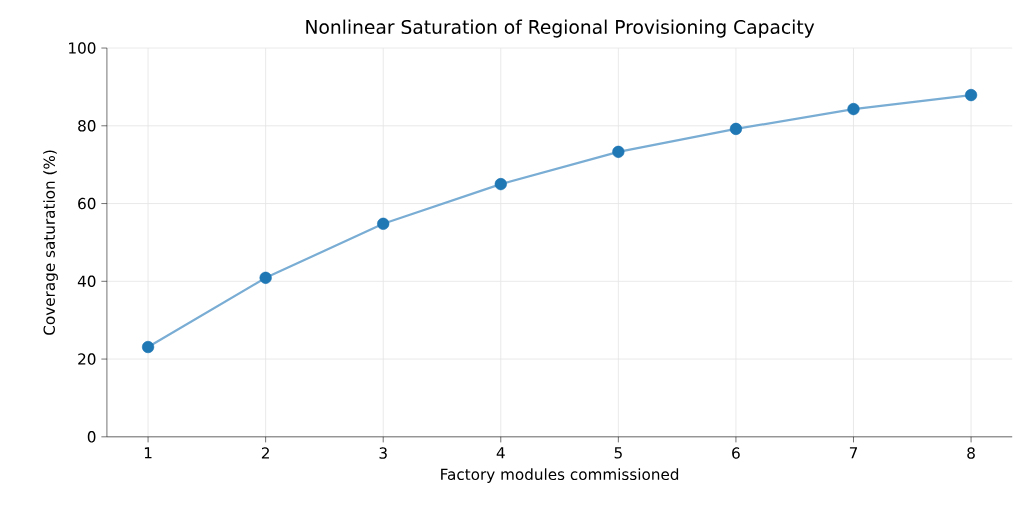 Image resolution: width=1015 pixels, height=512 pixels. What do you see at coordinates (853, 453) in the screenshot?
I see `x-tick-label: 7` at bounding box center [853, 453].